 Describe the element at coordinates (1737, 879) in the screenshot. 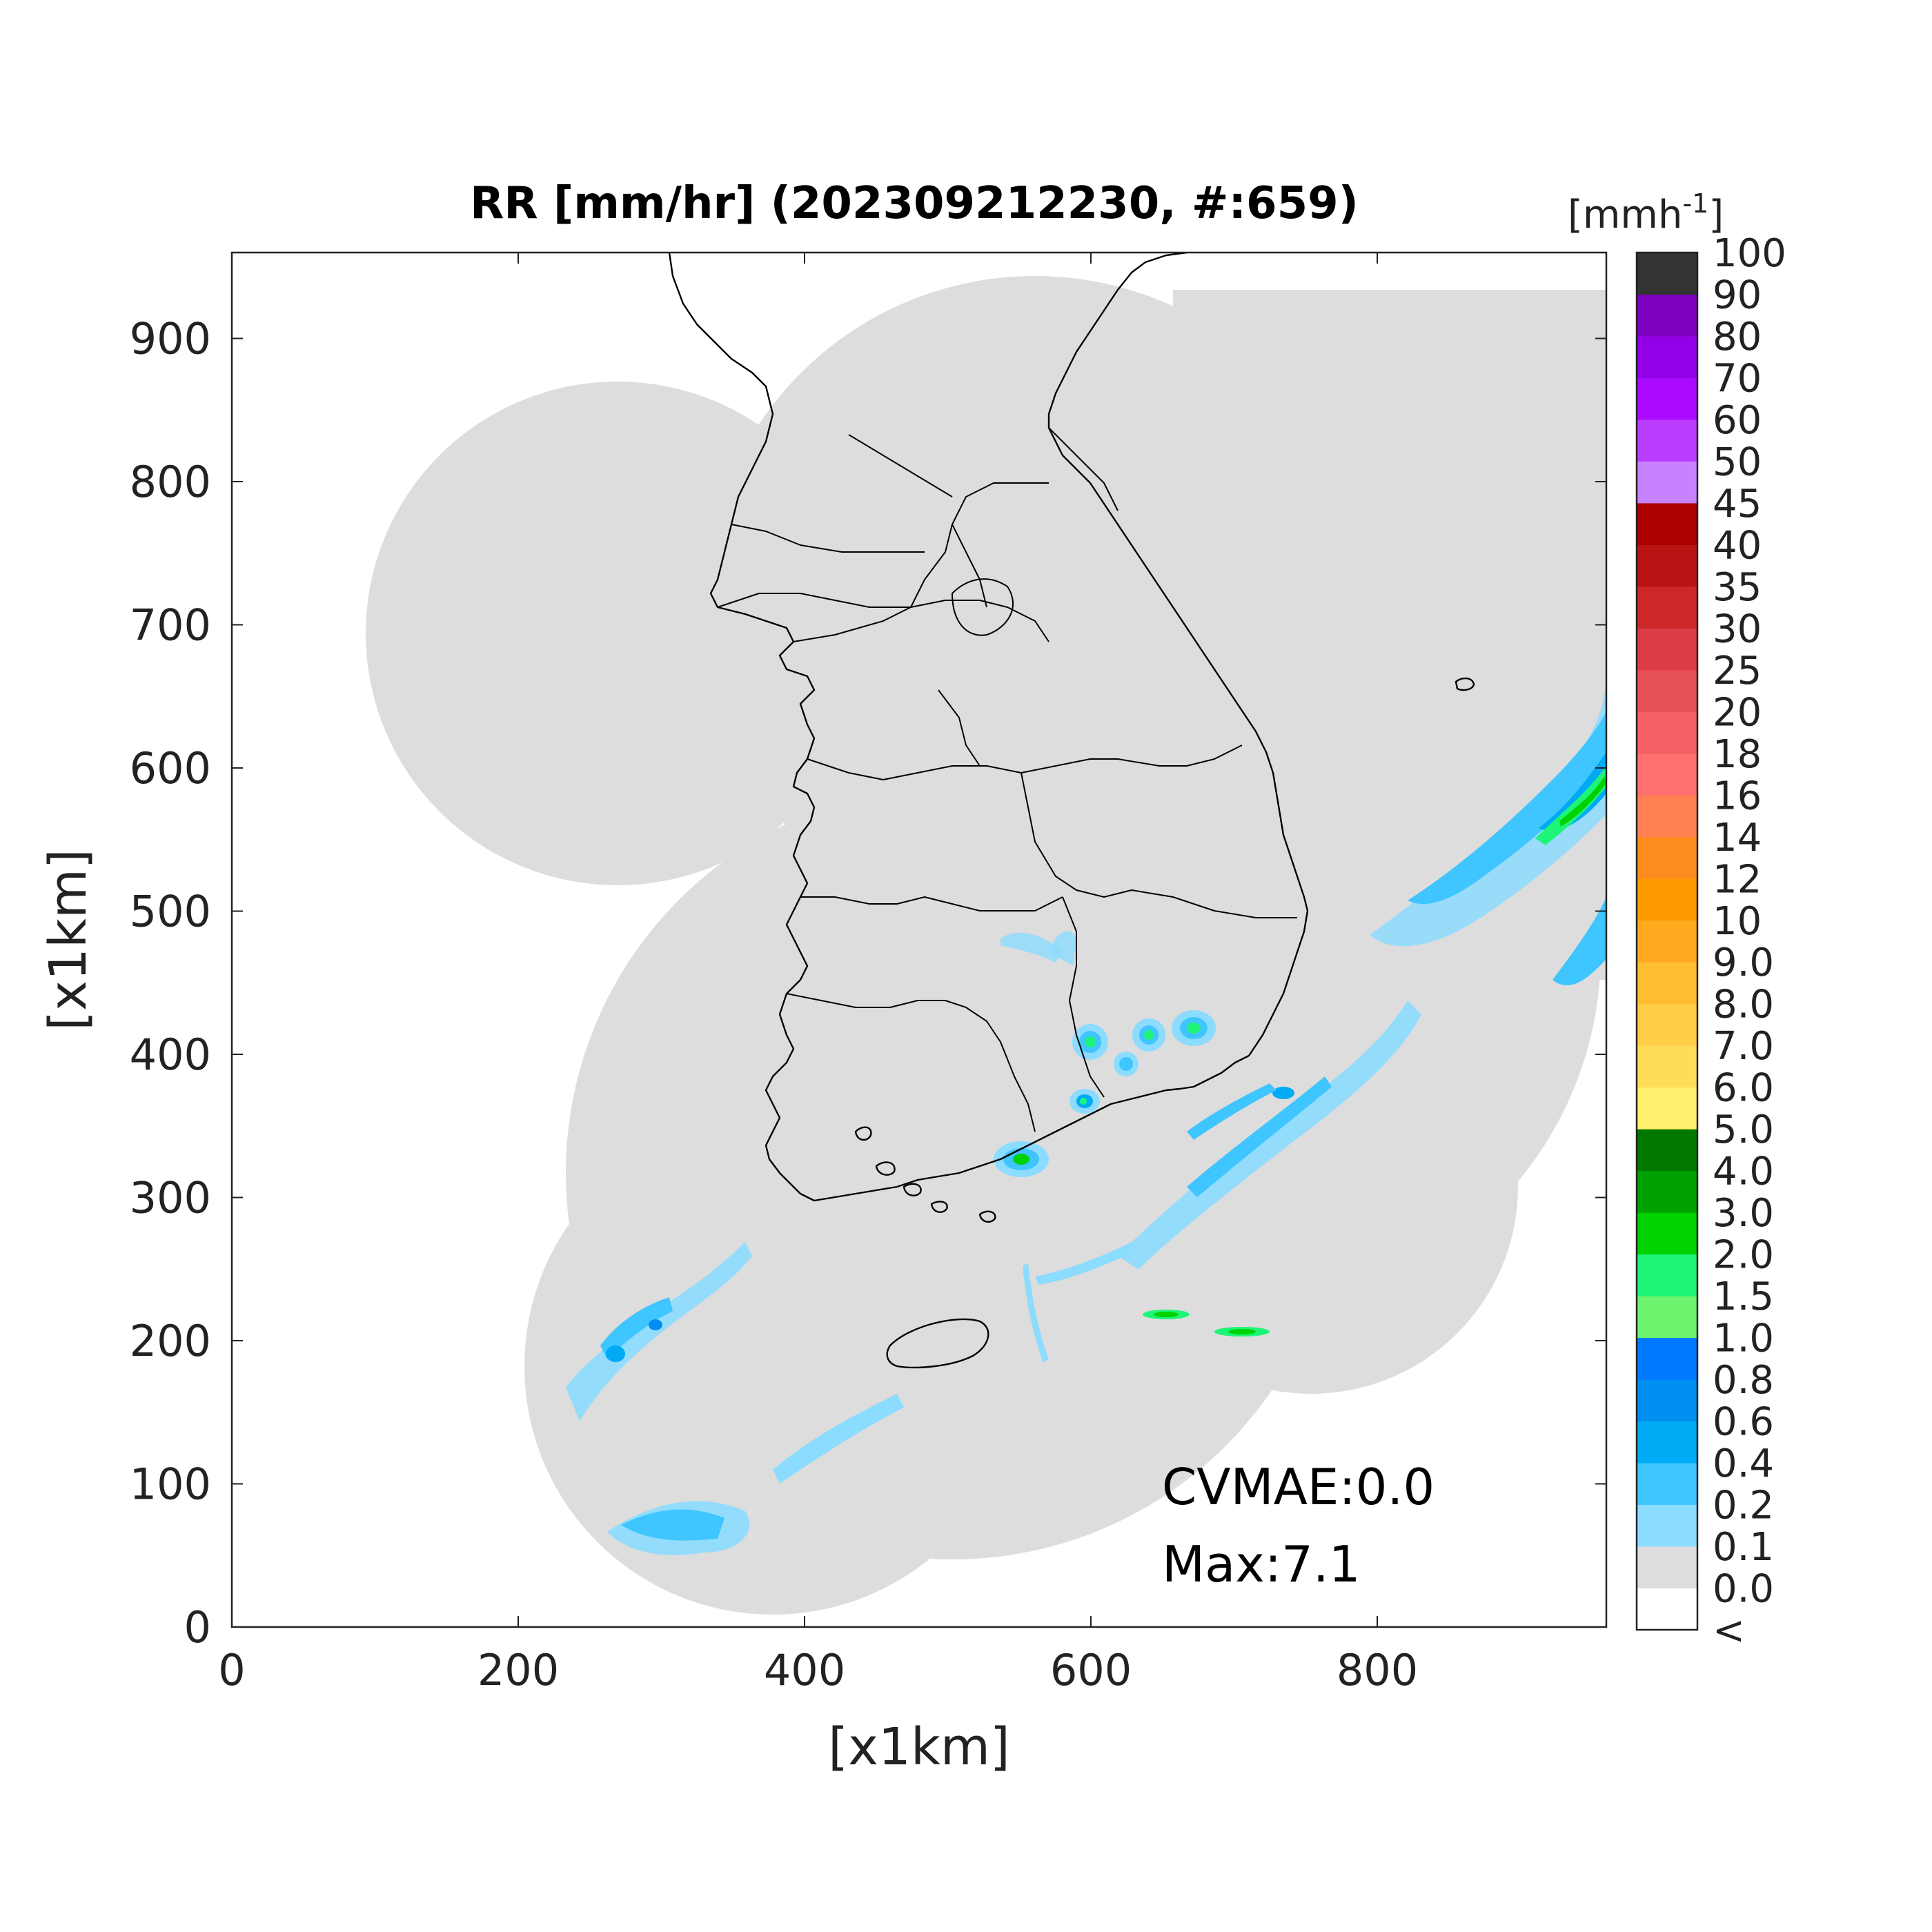

I see `colorbar-tick-label: 12` at that location.